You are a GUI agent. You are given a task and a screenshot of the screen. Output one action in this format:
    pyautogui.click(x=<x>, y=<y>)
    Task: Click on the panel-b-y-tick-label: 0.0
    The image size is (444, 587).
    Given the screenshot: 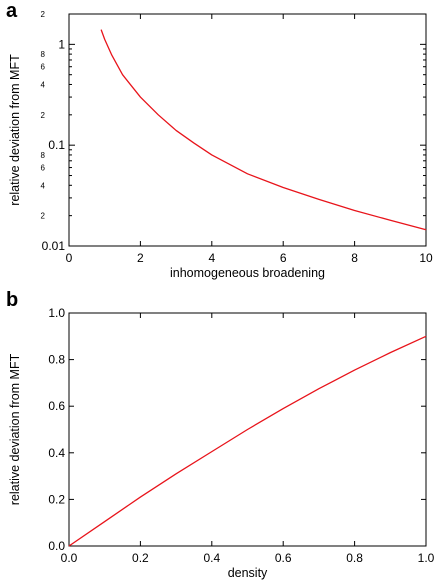 What is the action you would take?
    pyautogui.click(x=56, y=546)
    